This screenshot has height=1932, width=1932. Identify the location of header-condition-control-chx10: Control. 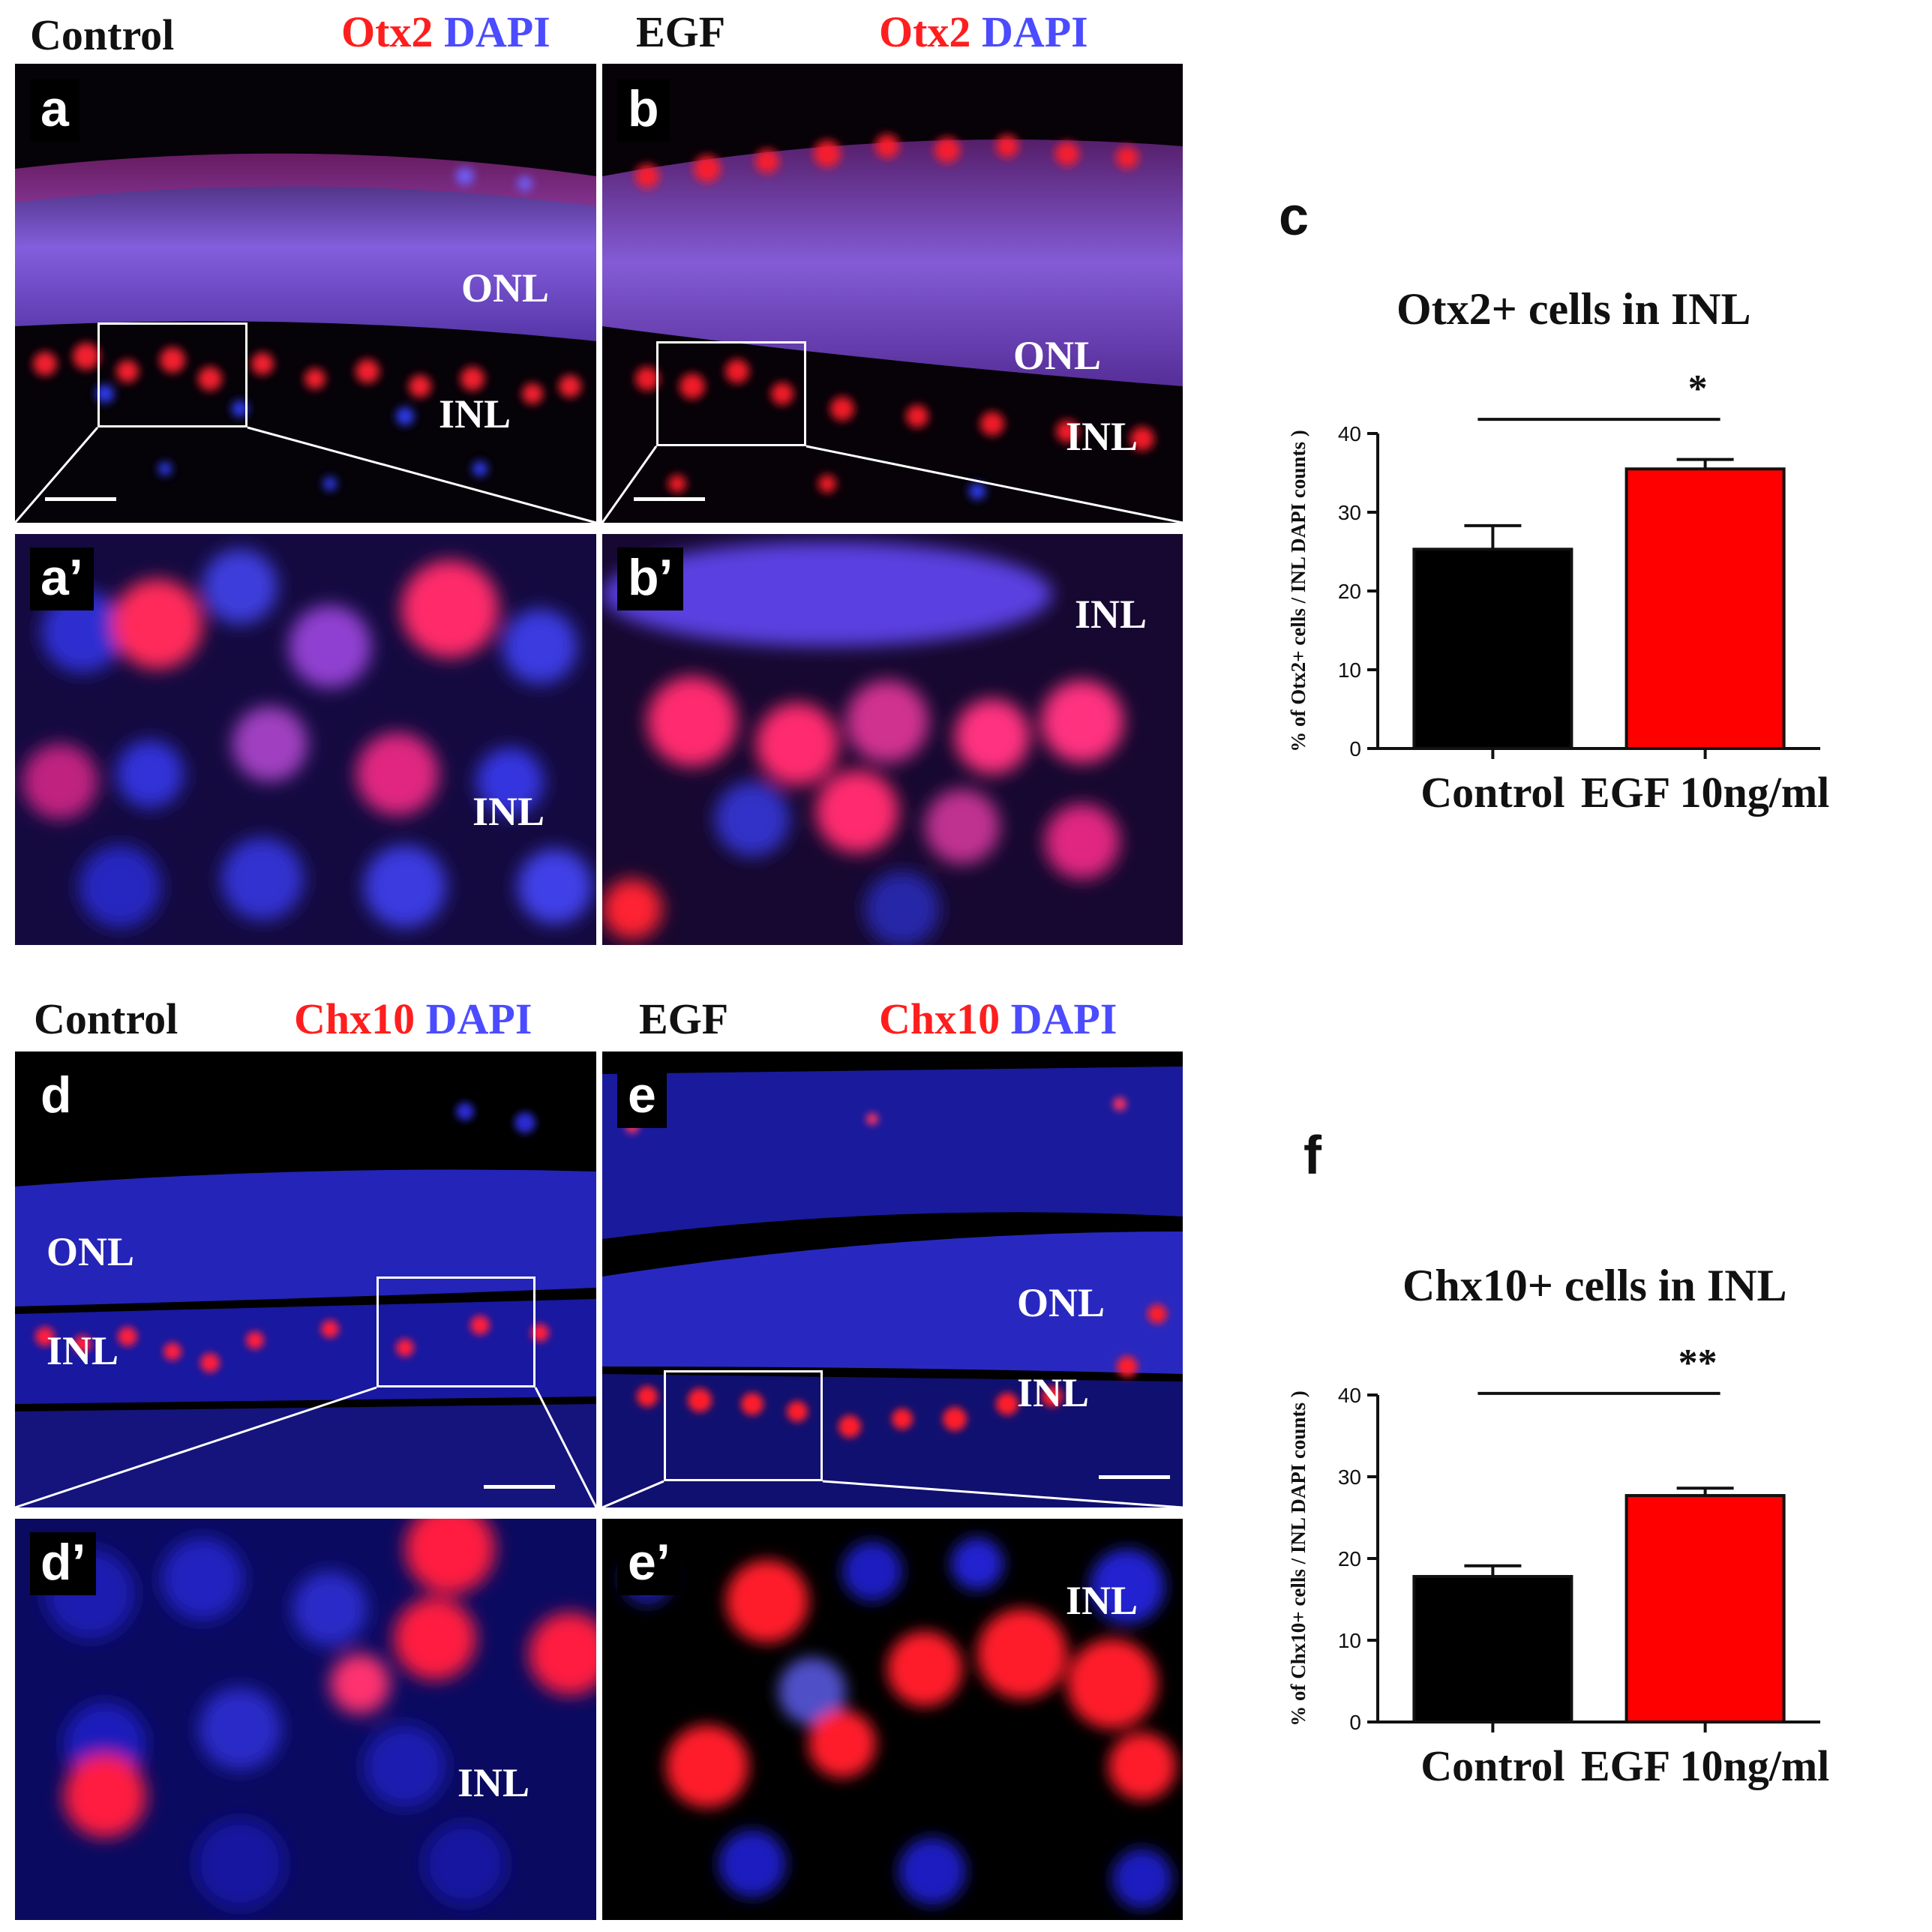
(106, 1018).